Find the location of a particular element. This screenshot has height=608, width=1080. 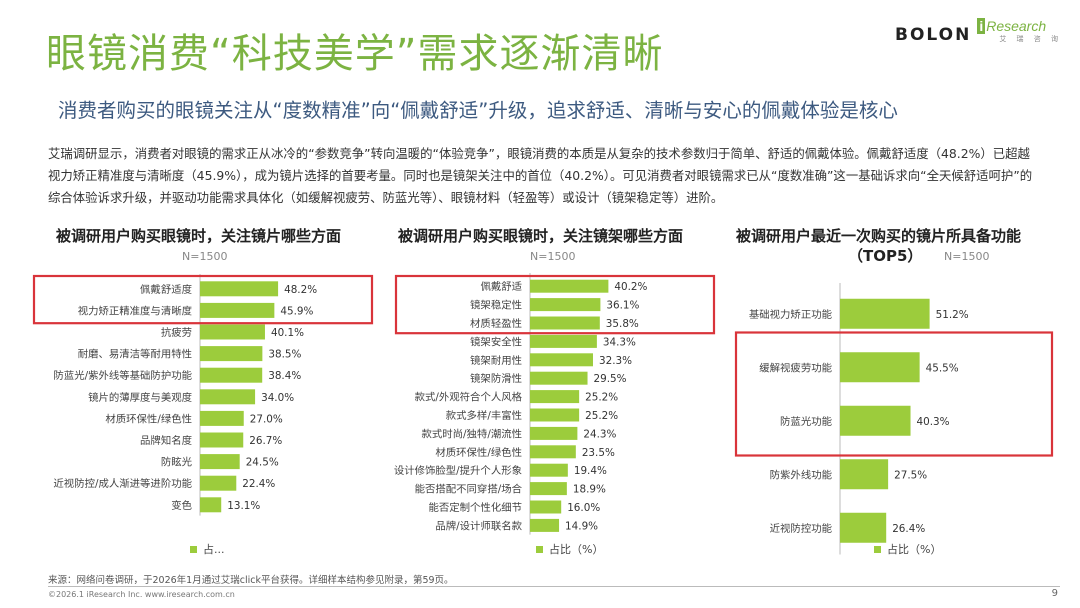

value-label: 38.4% is located at coordinates (284, 376).